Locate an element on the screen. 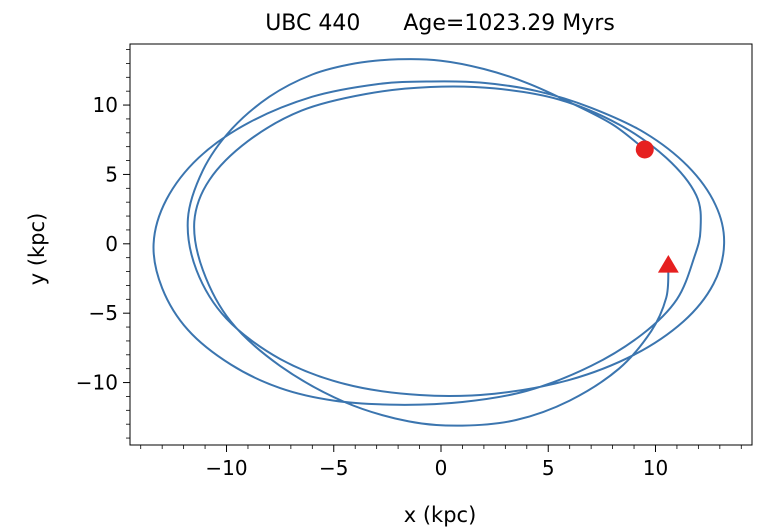 This screenshot has height=532, width=768. chart-title: UBC 440 Age=1023.29 Myrs is located at coordinates (440, 23).